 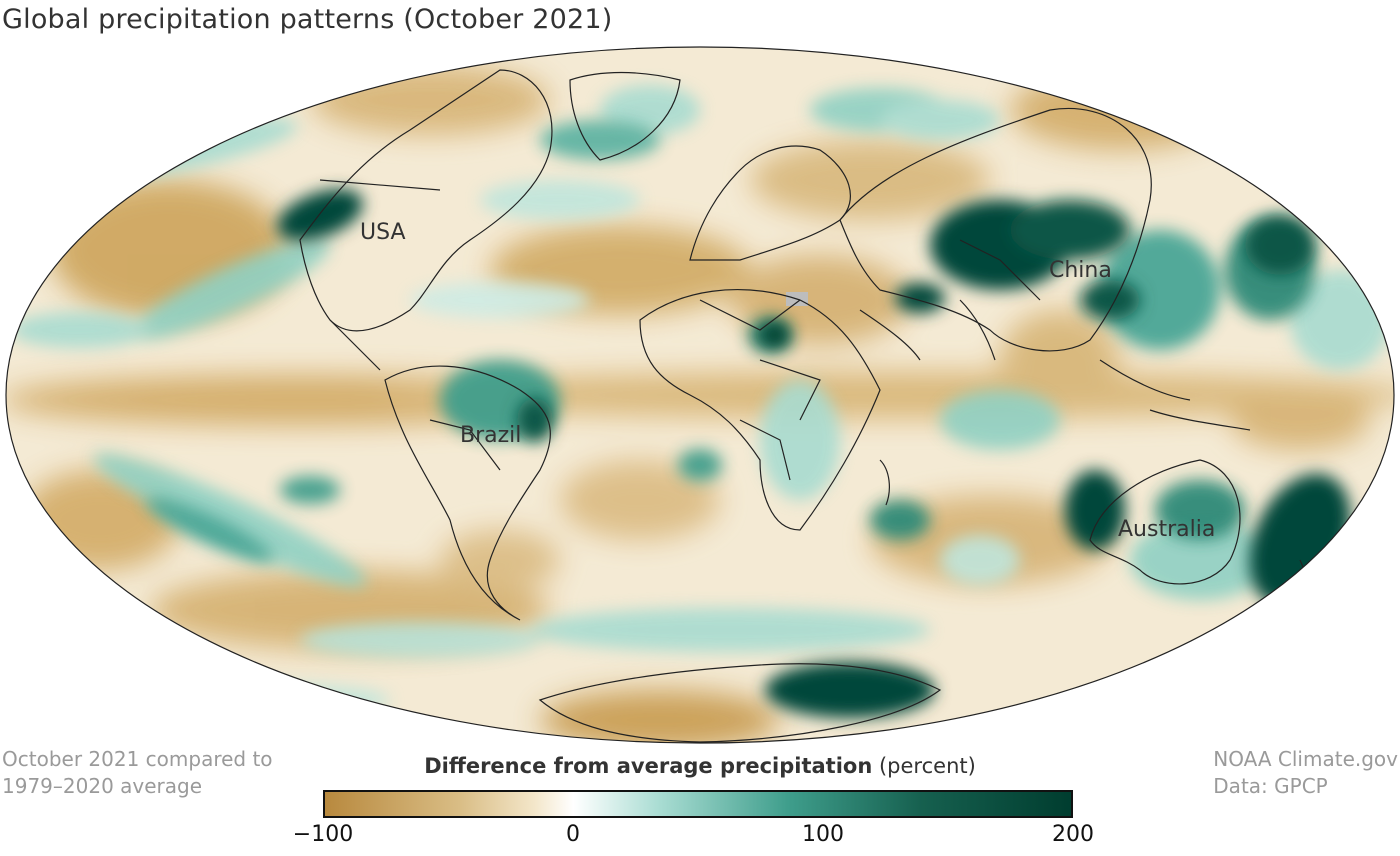 What do you see at coordinates (1305, 773) in the screenshot?
I see `source-credit: NOAA Climate.gov Data: GPCP` at bounding box center [1305, 773].